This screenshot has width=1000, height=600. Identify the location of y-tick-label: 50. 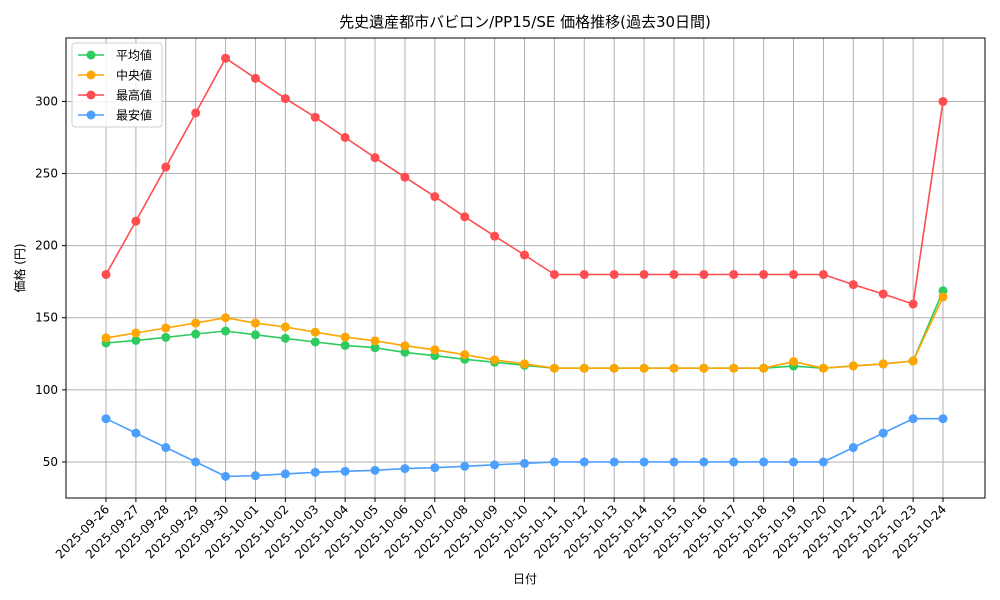
(50, 462).